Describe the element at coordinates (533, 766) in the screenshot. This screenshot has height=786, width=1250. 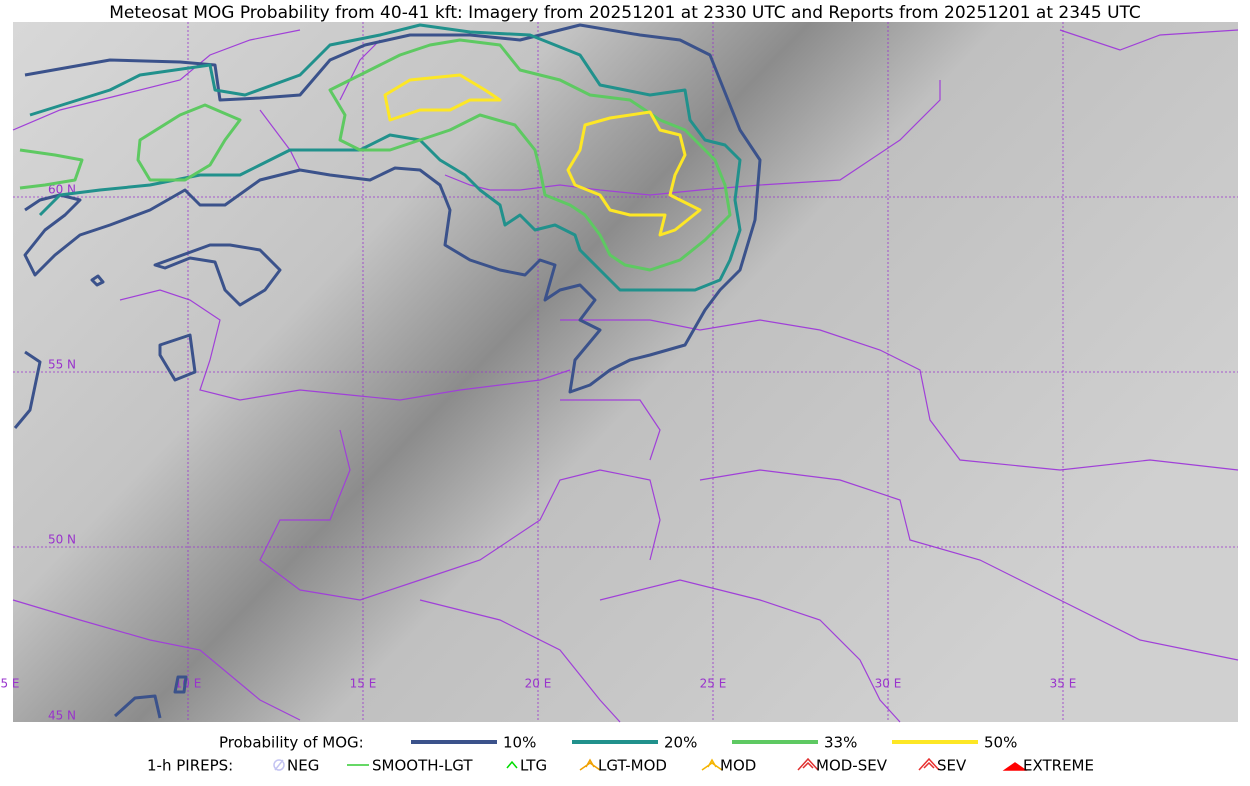
I see `pirep-label: LTG` at that location.